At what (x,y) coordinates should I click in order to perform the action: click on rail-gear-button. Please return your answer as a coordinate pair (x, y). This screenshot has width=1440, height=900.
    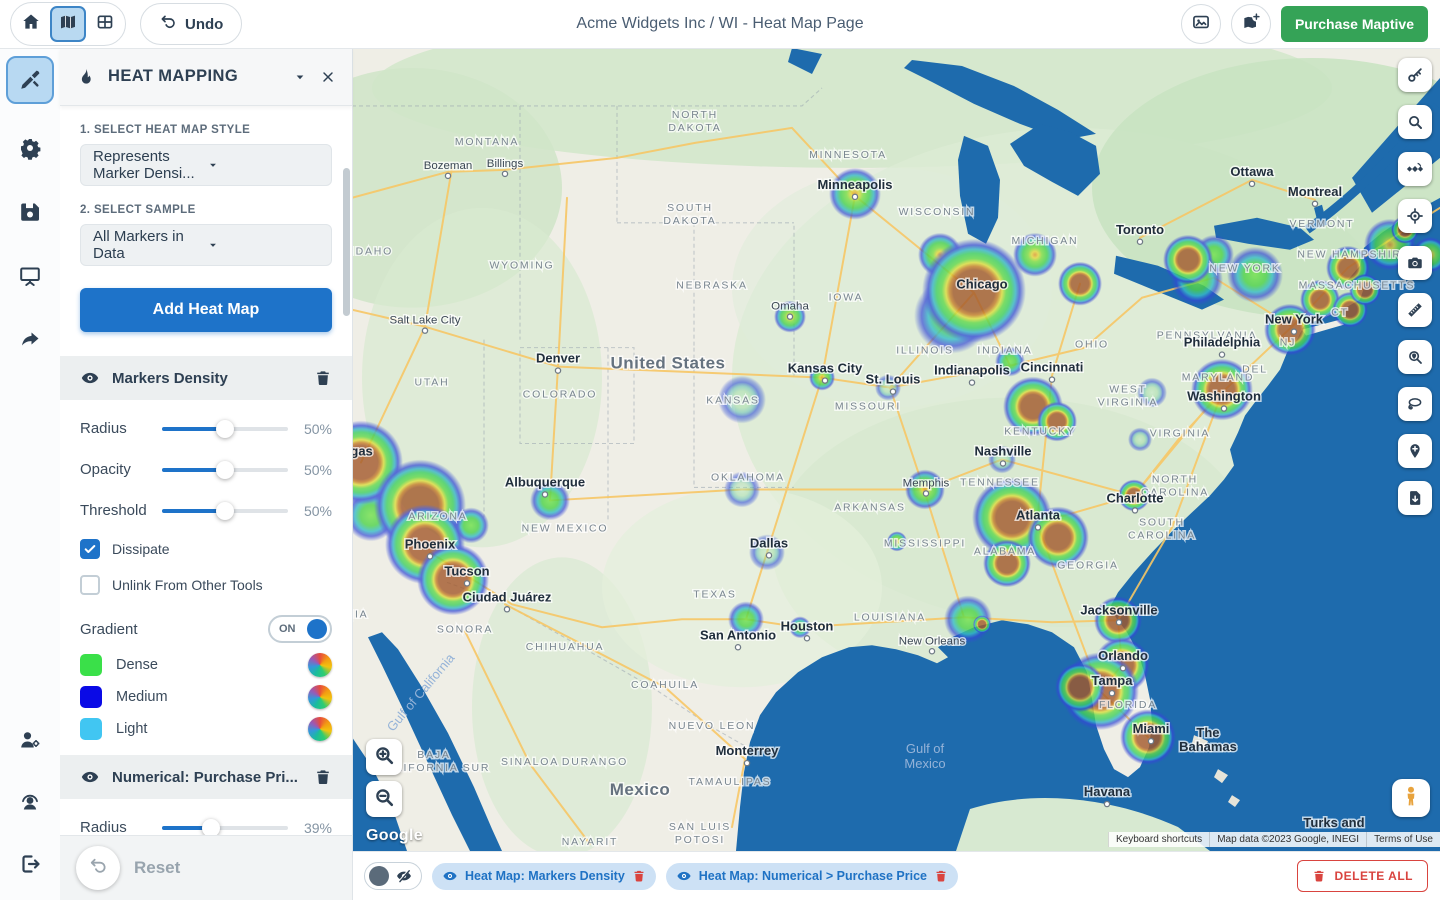
    Looking at the image, I should click on (30, 148).